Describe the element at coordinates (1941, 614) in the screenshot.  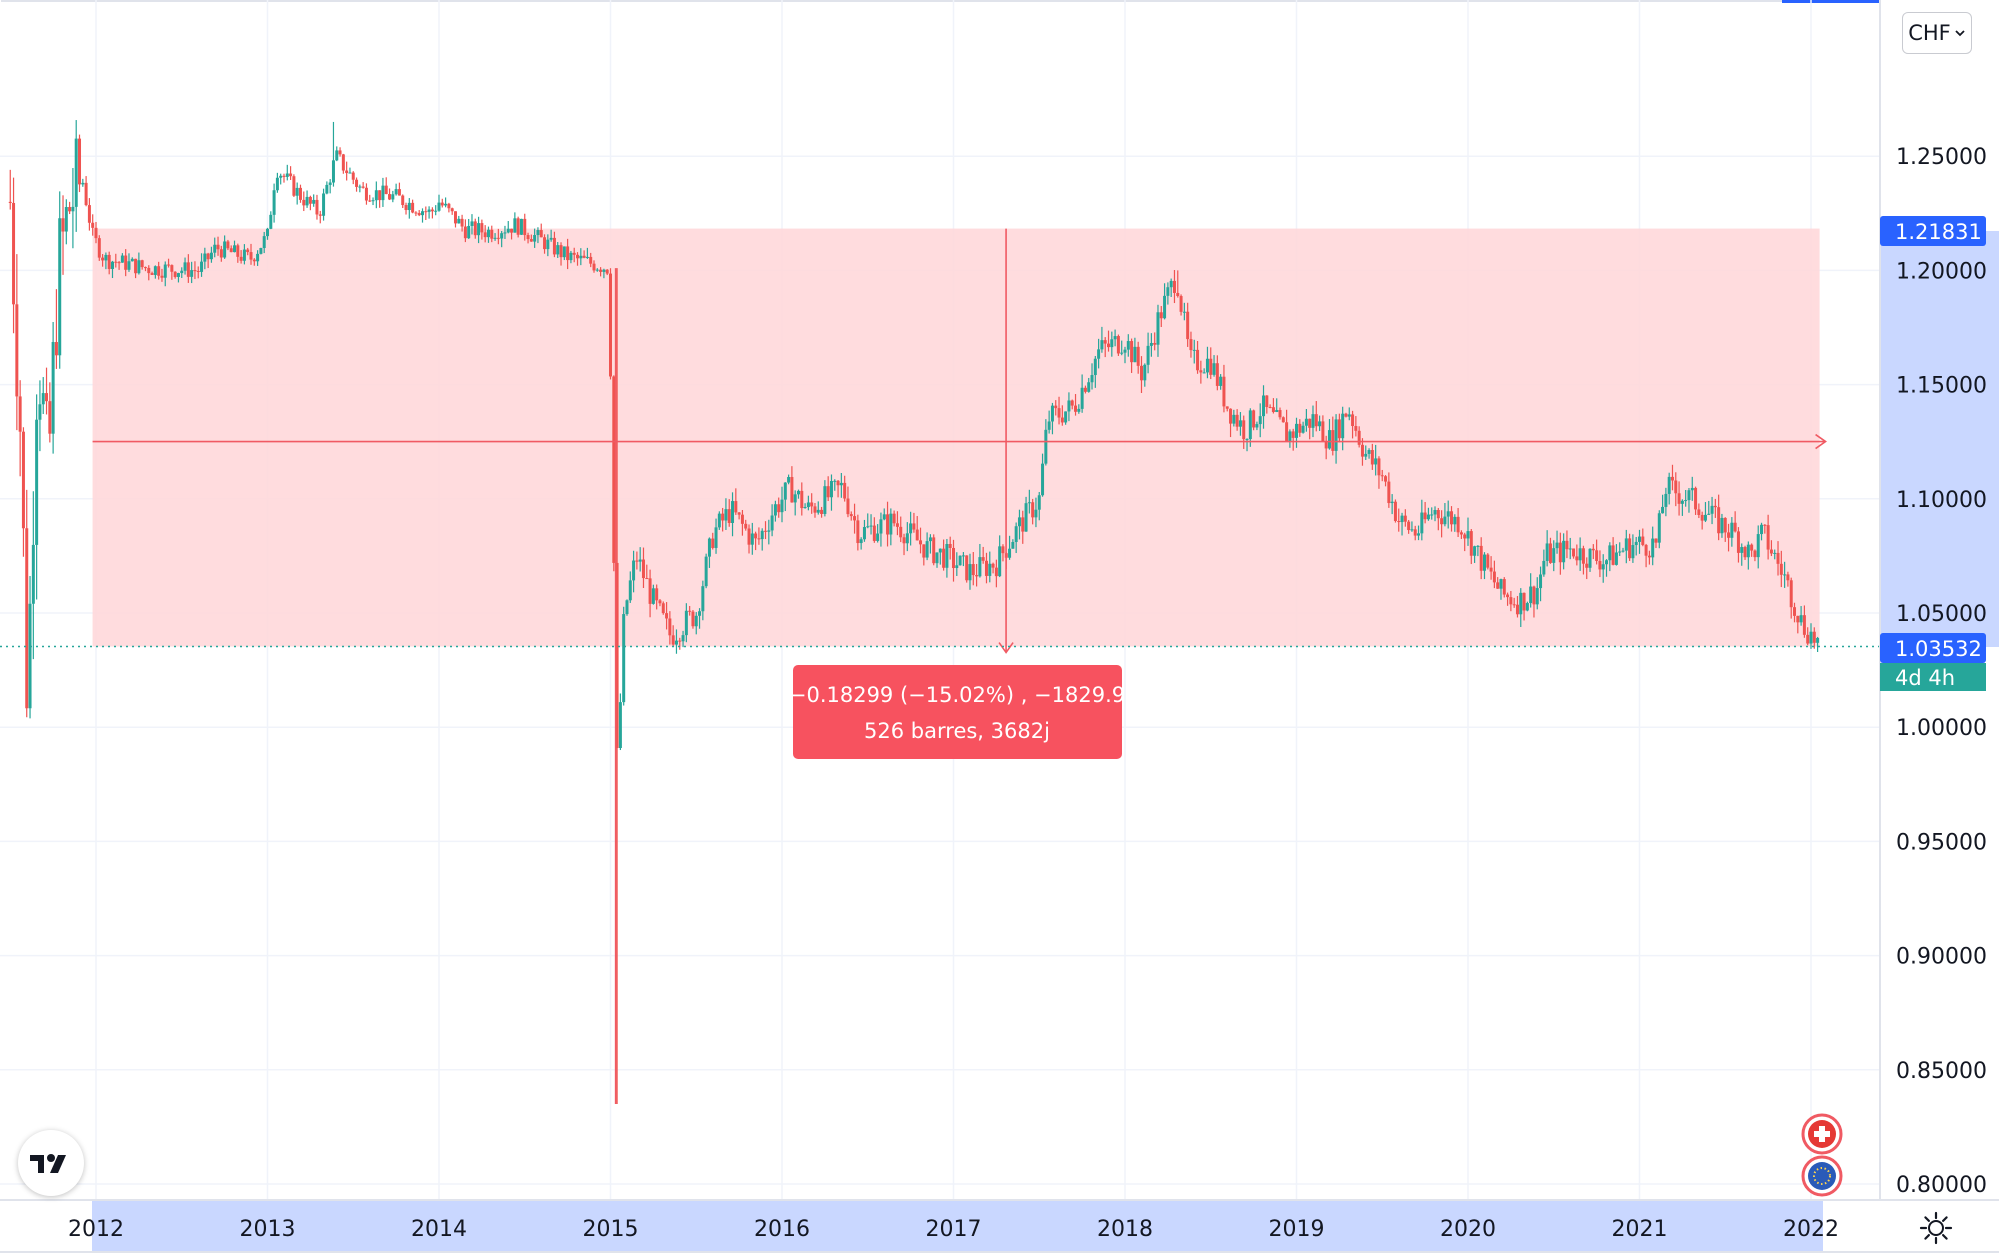
I see `y-tick-label: 1.05000` at that location.